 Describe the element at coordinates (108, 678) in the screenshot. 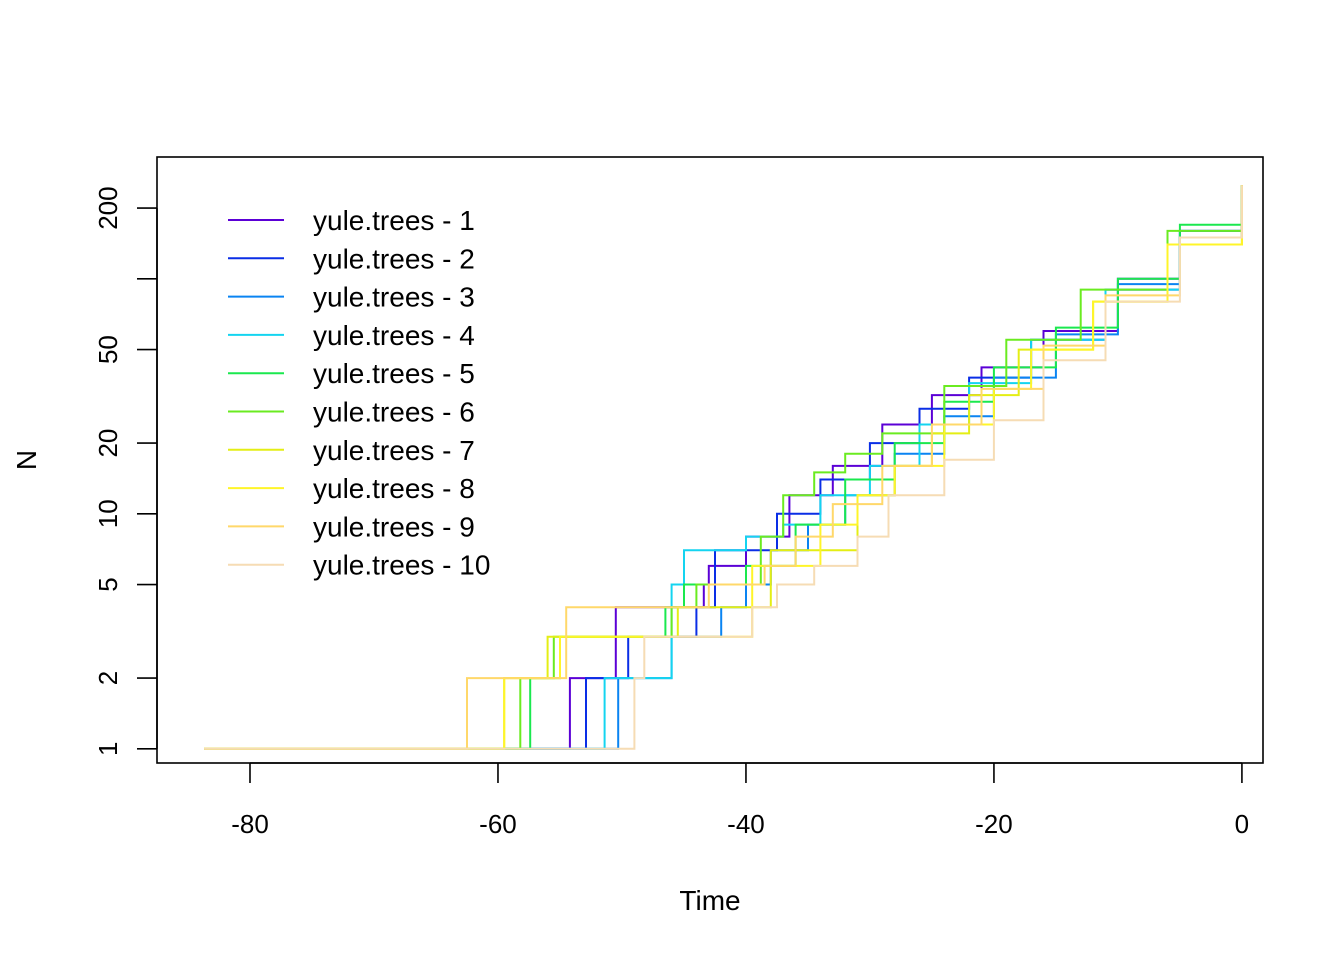

I see `y-tick-label: 2` at that location.